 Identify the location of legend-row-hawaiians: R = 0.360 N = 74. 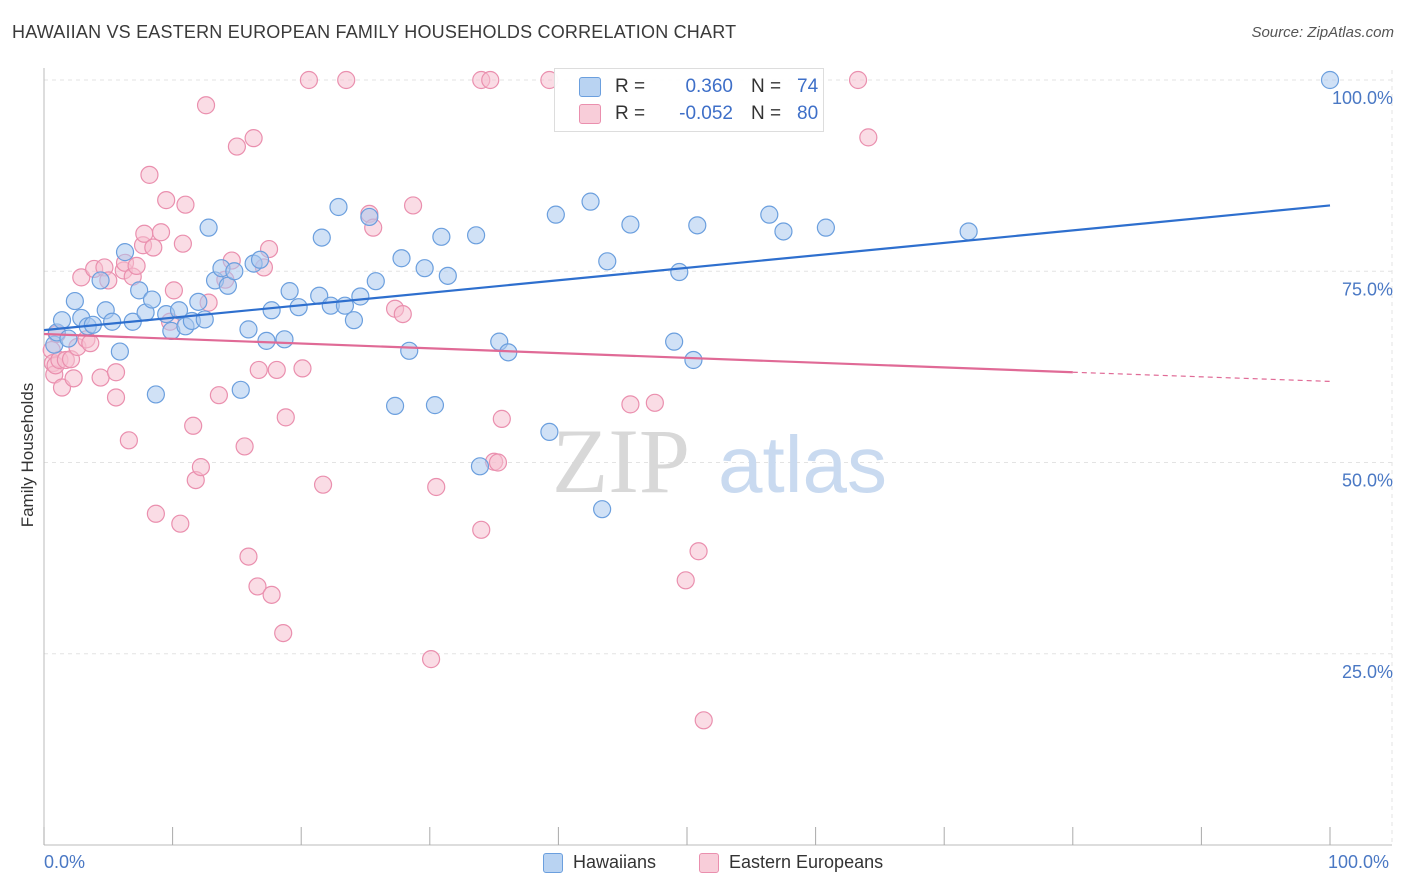
(698, 87).